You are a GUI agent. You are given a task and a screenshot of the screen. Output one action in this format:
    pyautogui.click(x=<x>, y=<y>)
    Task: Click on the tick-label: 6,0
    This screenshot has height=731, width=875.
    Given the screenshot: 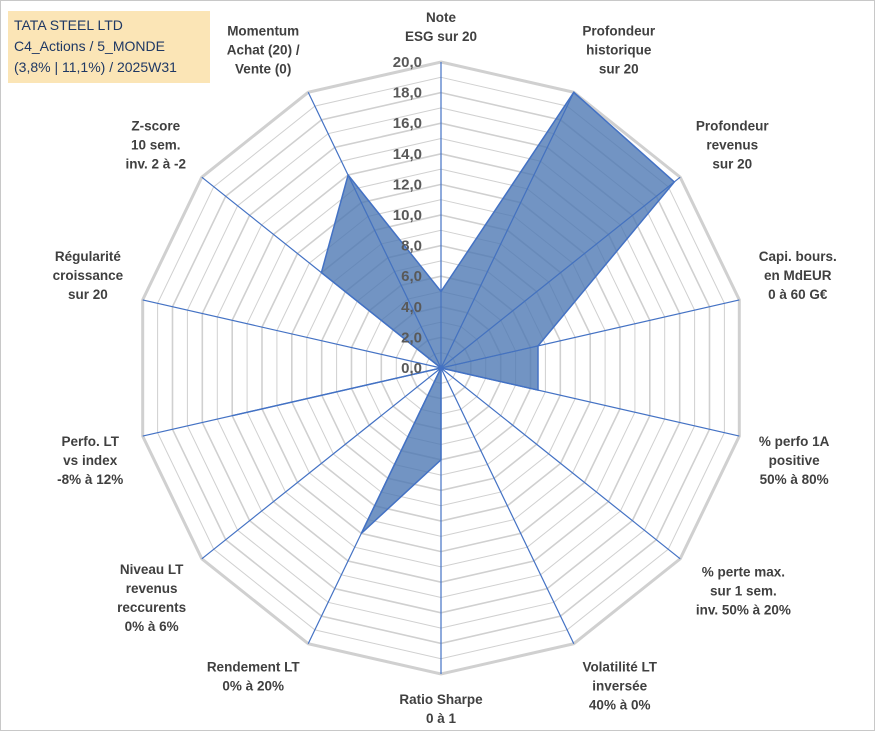 What is the action you would take?
    pyautogui.click(x=411, y=276)
    